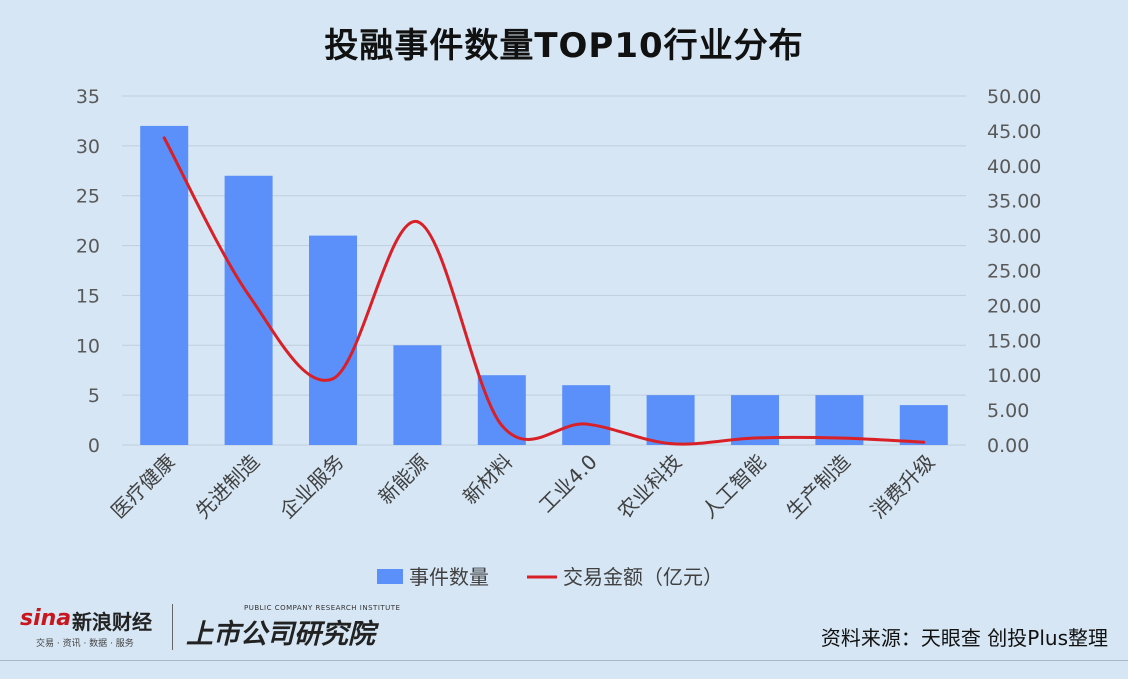 This screenshot has width=1128, height=679. I want to click on right-tick-label: 20.00, so click(1014, 306).